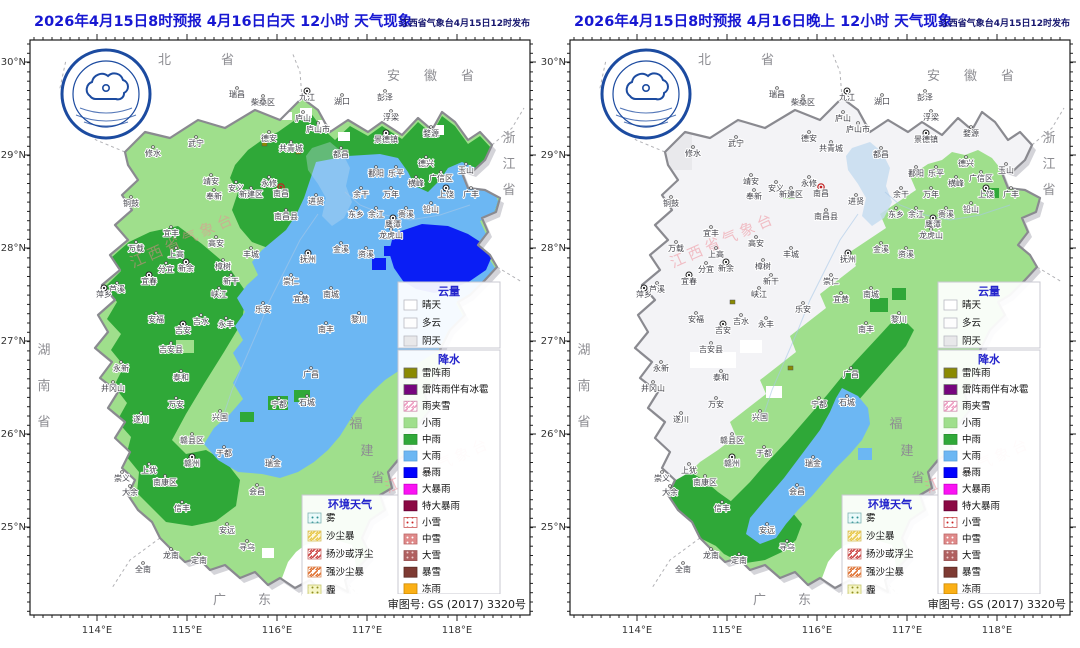 This screenshot has height=648, width=1080. What do you see at coordinates (187, 630) in the screenshot?
I see `svg-text: 115°E` at bounding box center [187, 630].